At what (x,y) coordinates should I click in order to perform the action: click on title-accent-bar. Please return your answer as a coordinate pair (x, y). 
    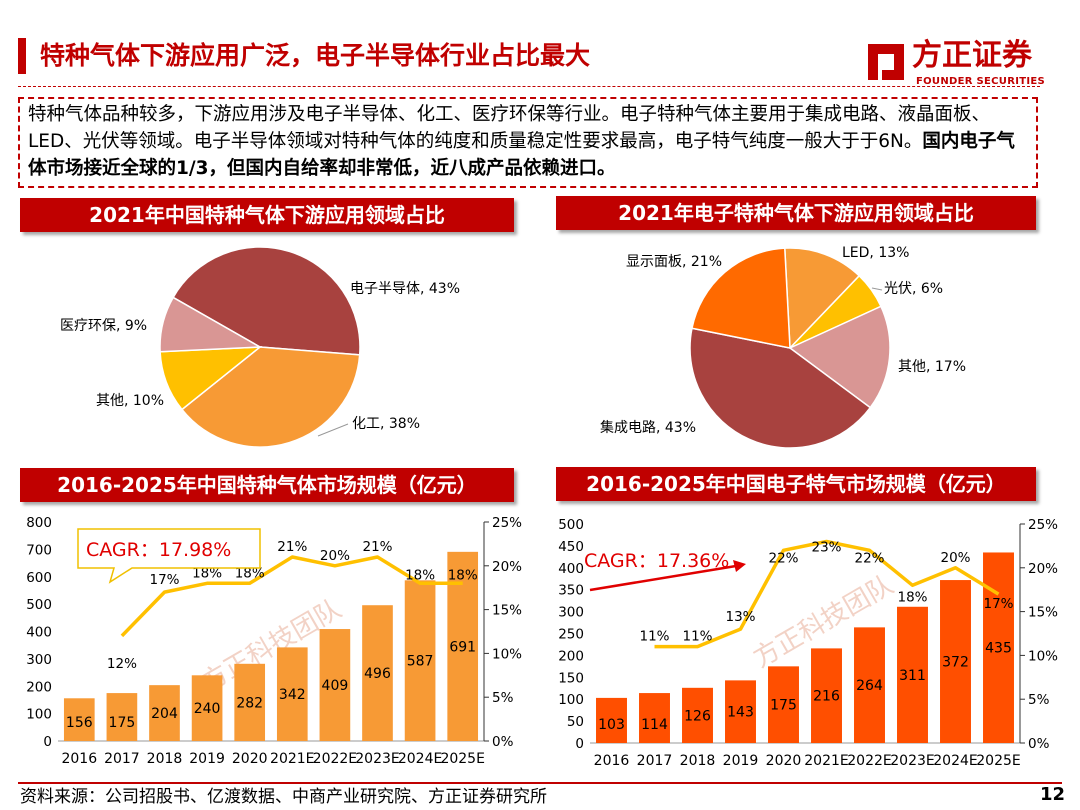
    Looking at the image, I should click on (22, 56).